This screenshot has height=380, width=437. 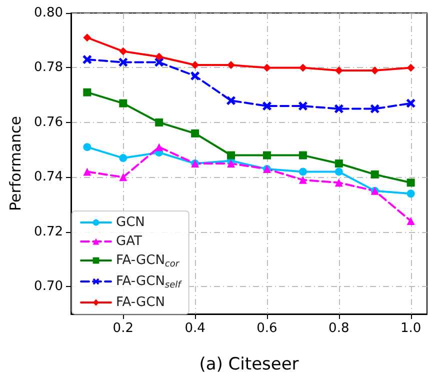 What do you see at coordinates (129, 241) in the screenshot?
I see `legend-label: GAT` at bounding box center [129, 241].